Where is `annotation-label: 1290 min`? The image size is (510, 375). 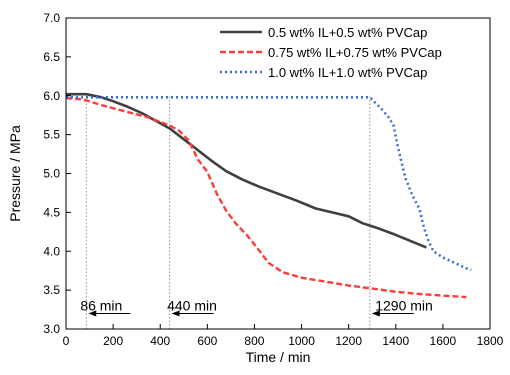
annotation-label: 1290 min is located at coordinates (404, 306).